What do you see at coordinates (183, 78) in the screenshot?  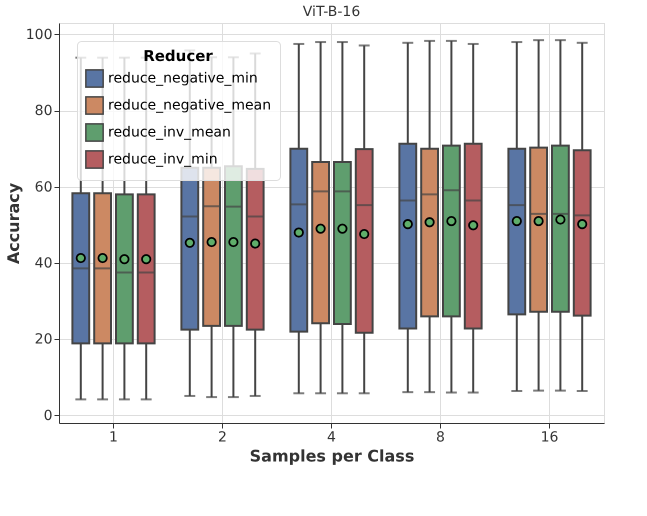 I see `legend-label: reduce_negative_min` at bounding box center [183, 78].